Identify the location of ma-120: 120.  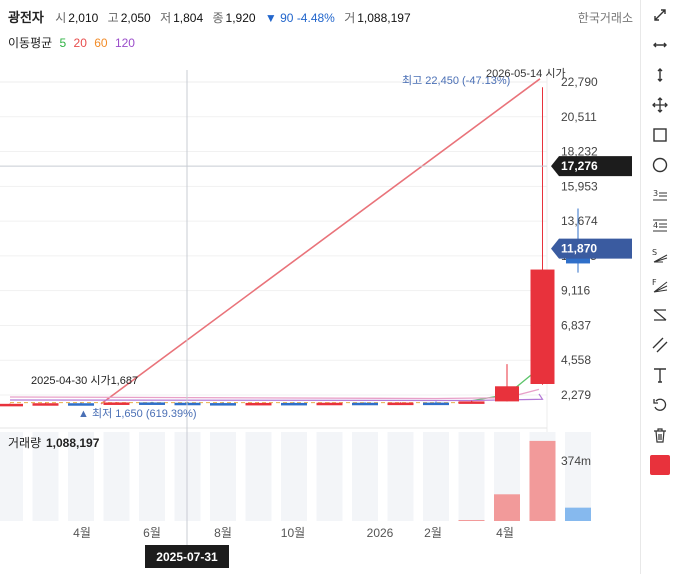
(124, 43).